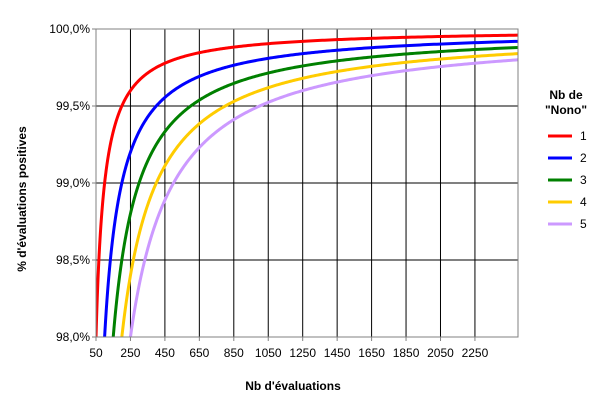  Describe the element at coordinates (302, 353) in the screenshot. I see `x-tick-label: 1250` at that location.